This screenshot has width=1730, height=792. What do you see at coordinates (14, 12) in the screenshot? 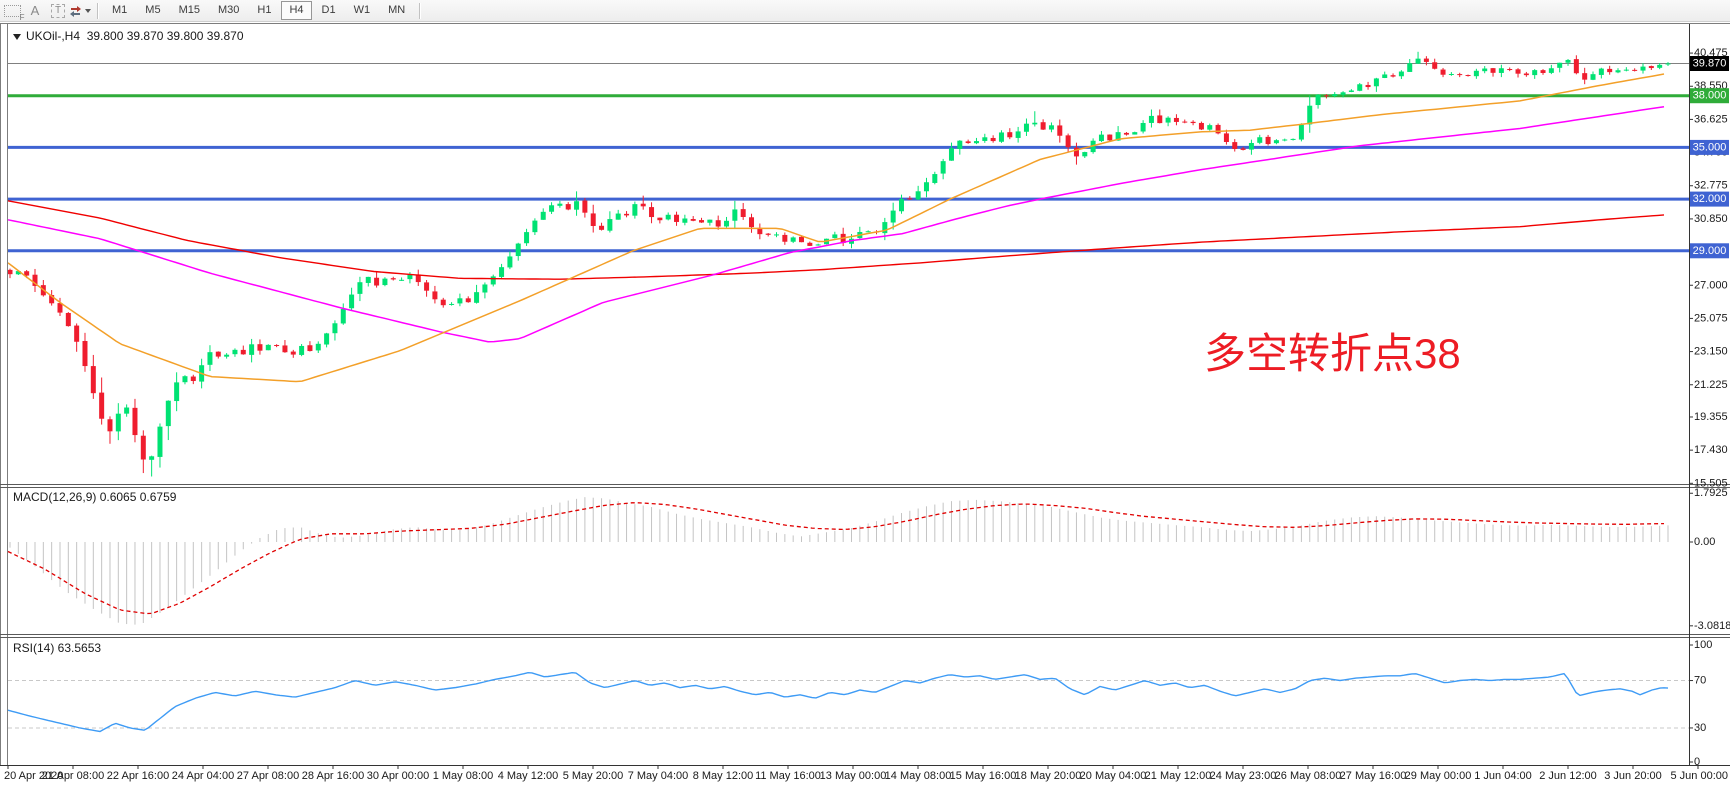
I see `chart-grid-icon: F` at bounding box center [14, 12].